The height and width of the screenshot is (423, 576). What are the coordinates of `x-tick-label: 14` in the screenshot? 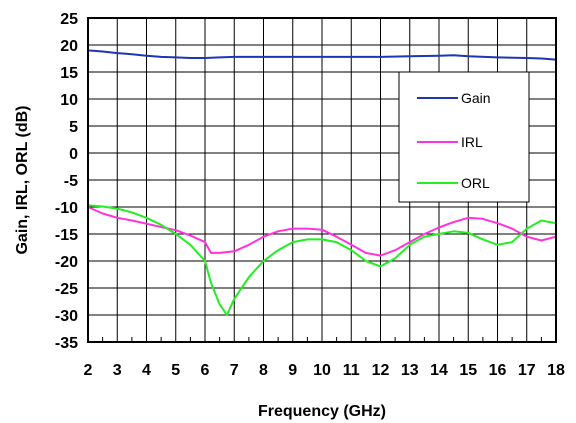 It's located at (439, 370).